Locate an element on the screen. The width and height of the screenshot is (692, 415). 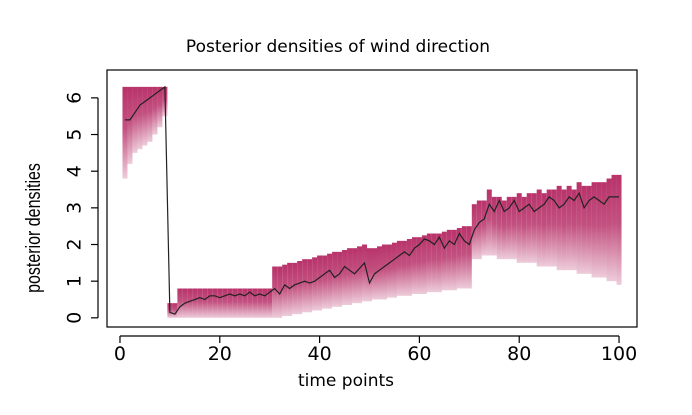
x-tick-label: 60 is located at coordinates (419, 354).